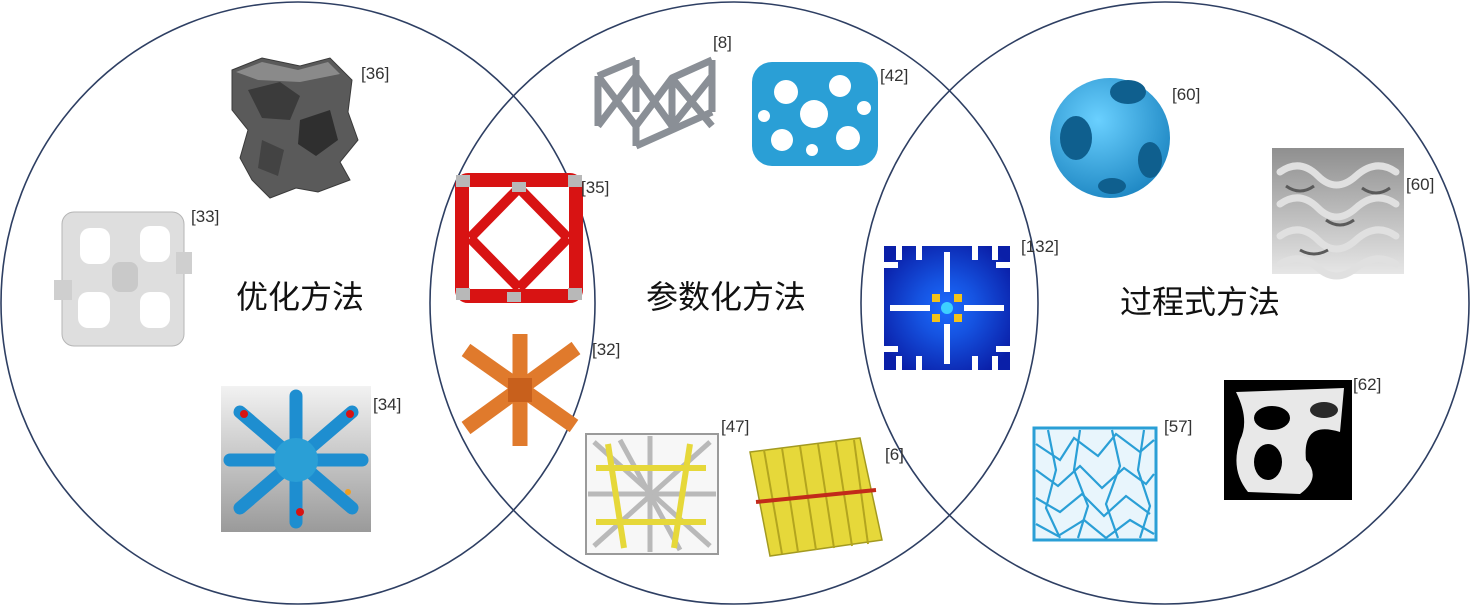 This screenshot has height=608, width=1473. Describe the element at coordinates (726, 297) in the screenshot. I see `label-parametric: 参数化方法` at that location.